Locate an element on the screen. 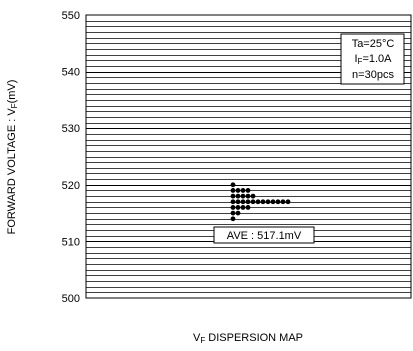 Image resolution: width=413 pixels, height=351 pixels. y-tick-label: 520 is located at coordinates (71, 186).